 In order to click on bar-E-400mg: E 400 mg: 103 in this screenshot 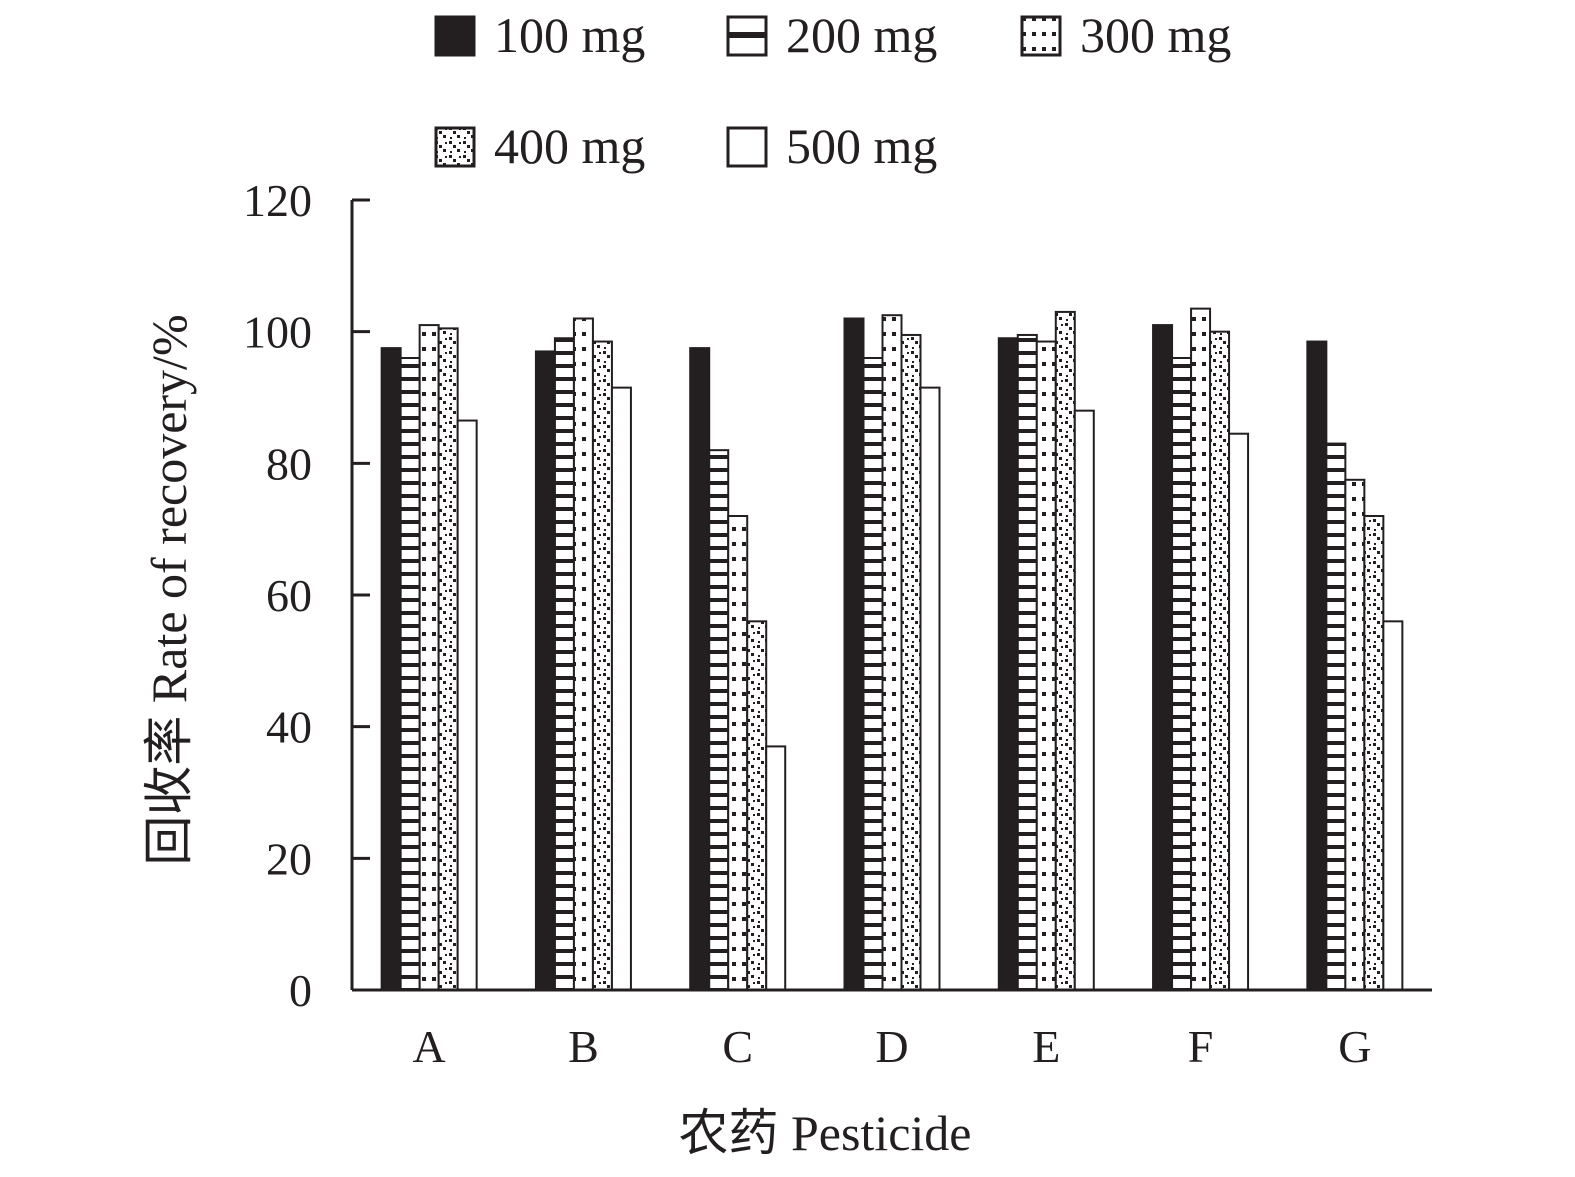, I will do `click(1065, 650)`.